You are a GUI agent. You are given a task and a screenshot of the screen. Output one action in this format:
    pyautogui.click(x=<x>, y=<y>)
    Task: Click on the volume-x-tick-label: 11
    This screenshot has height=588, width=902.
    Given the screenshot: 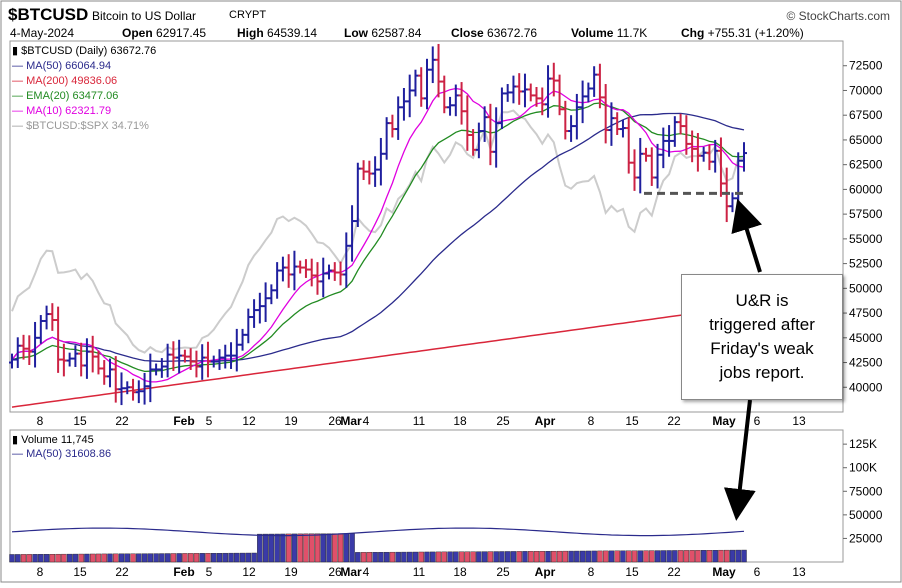 What is the action you would take?
    pyautogui.click(x=419, y=572)
    